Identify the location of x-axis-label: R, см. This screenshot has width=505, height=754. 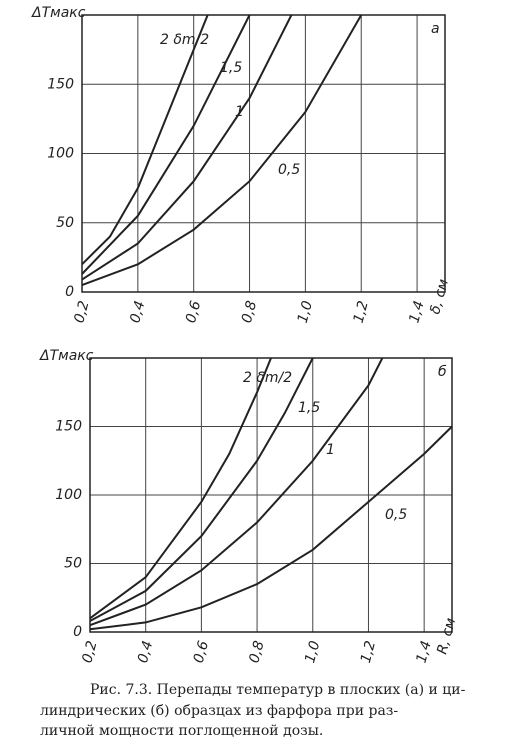
(446, 636).